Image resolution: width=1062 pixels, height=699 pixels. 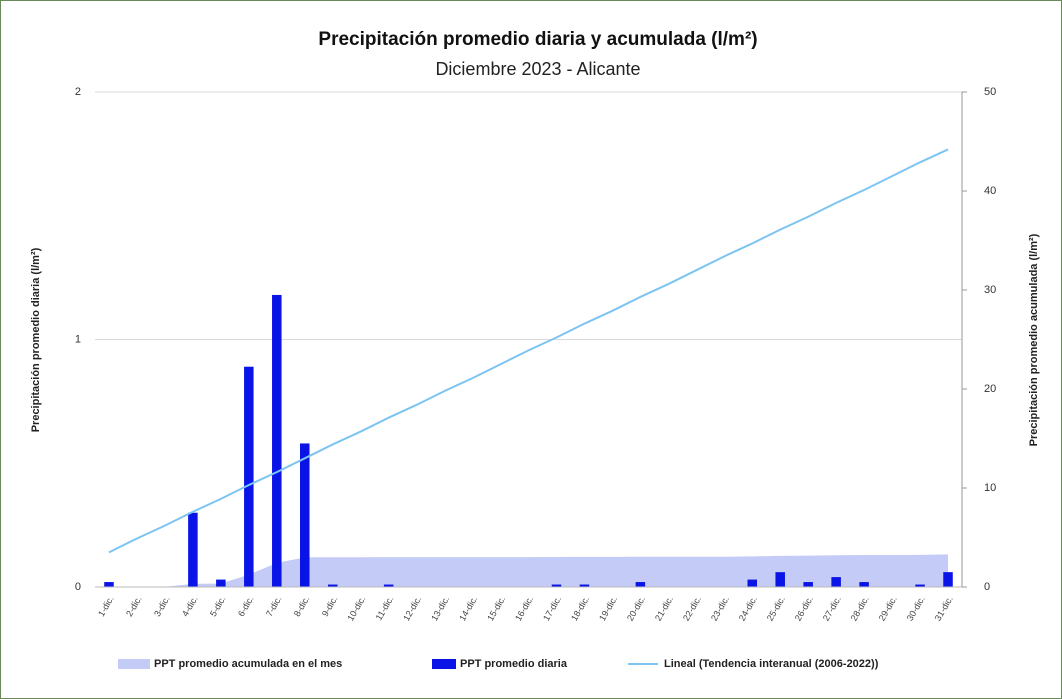 I want to click on legend-label: PPT promedio acumulada en el mes, so click(x=248, y=664).